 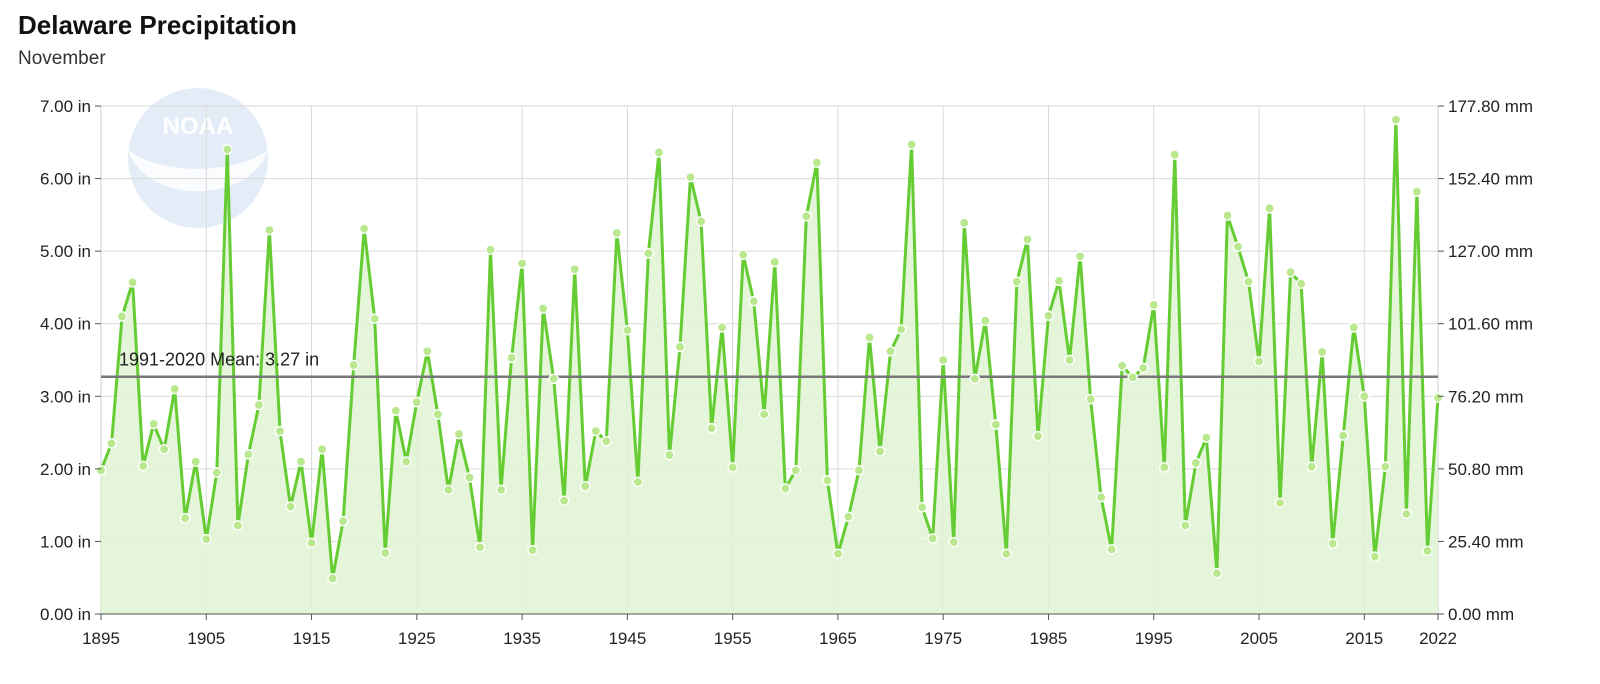 What do you see at coordinates (65, 106) in the screenshot?
I see `y-tick-label-left: 7.00 in` at bounding box center [65, 106].